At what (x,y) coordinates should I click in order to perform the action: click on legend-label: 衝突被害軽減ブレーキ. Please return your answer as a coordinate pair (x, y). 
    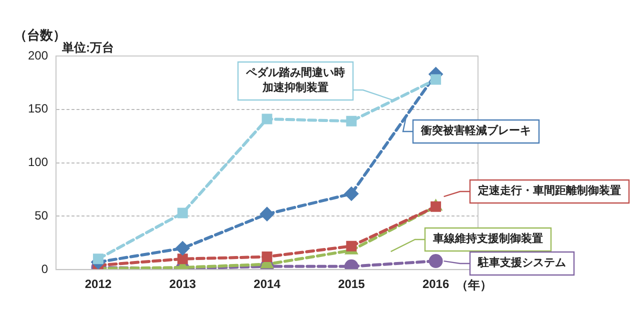
    Looking at the image, I should click on (475, 131).